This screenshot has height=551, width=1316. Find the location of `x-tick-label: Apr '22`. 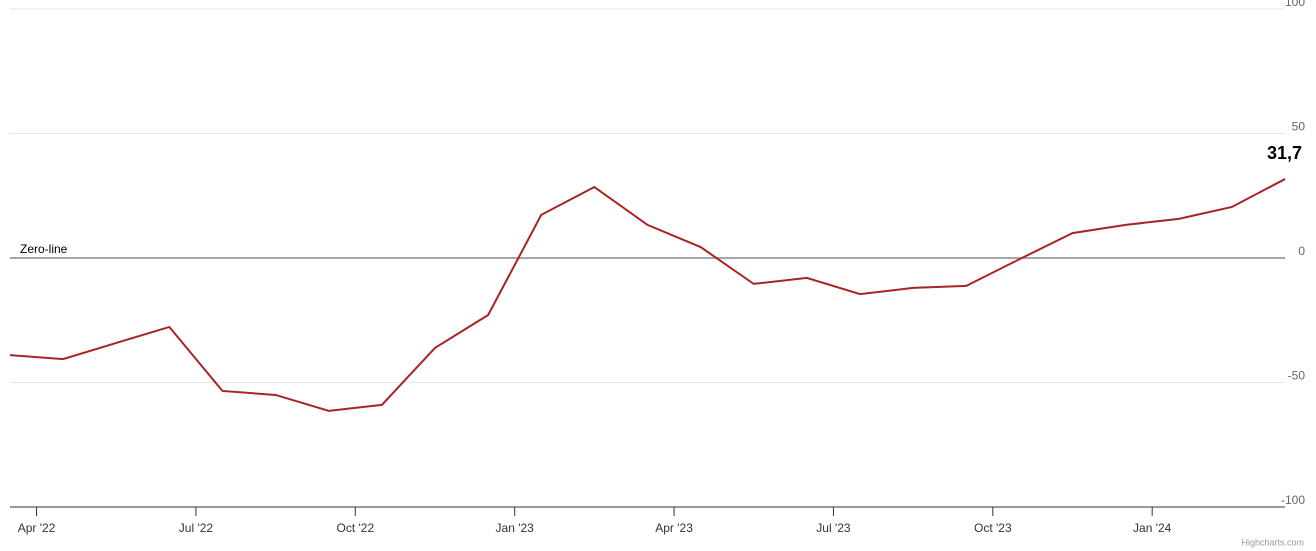

x-tick-label: Apr '22 is located at coordinates (37, 528).